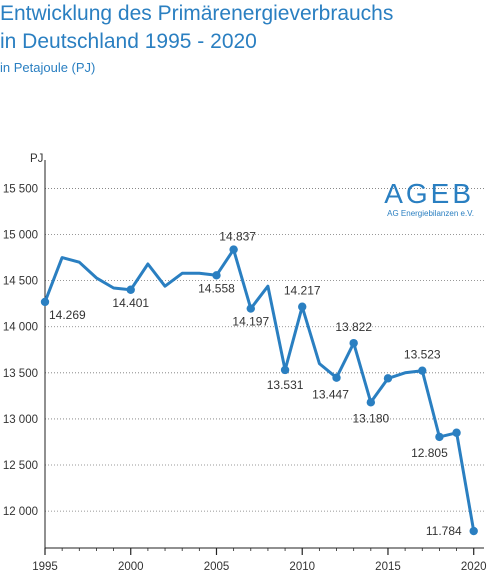 The height and width of the screenshot is (573, 488). Describe the element at coordinates (429, 453) in the screenshot. I see `data-label: 12.805` at that location.